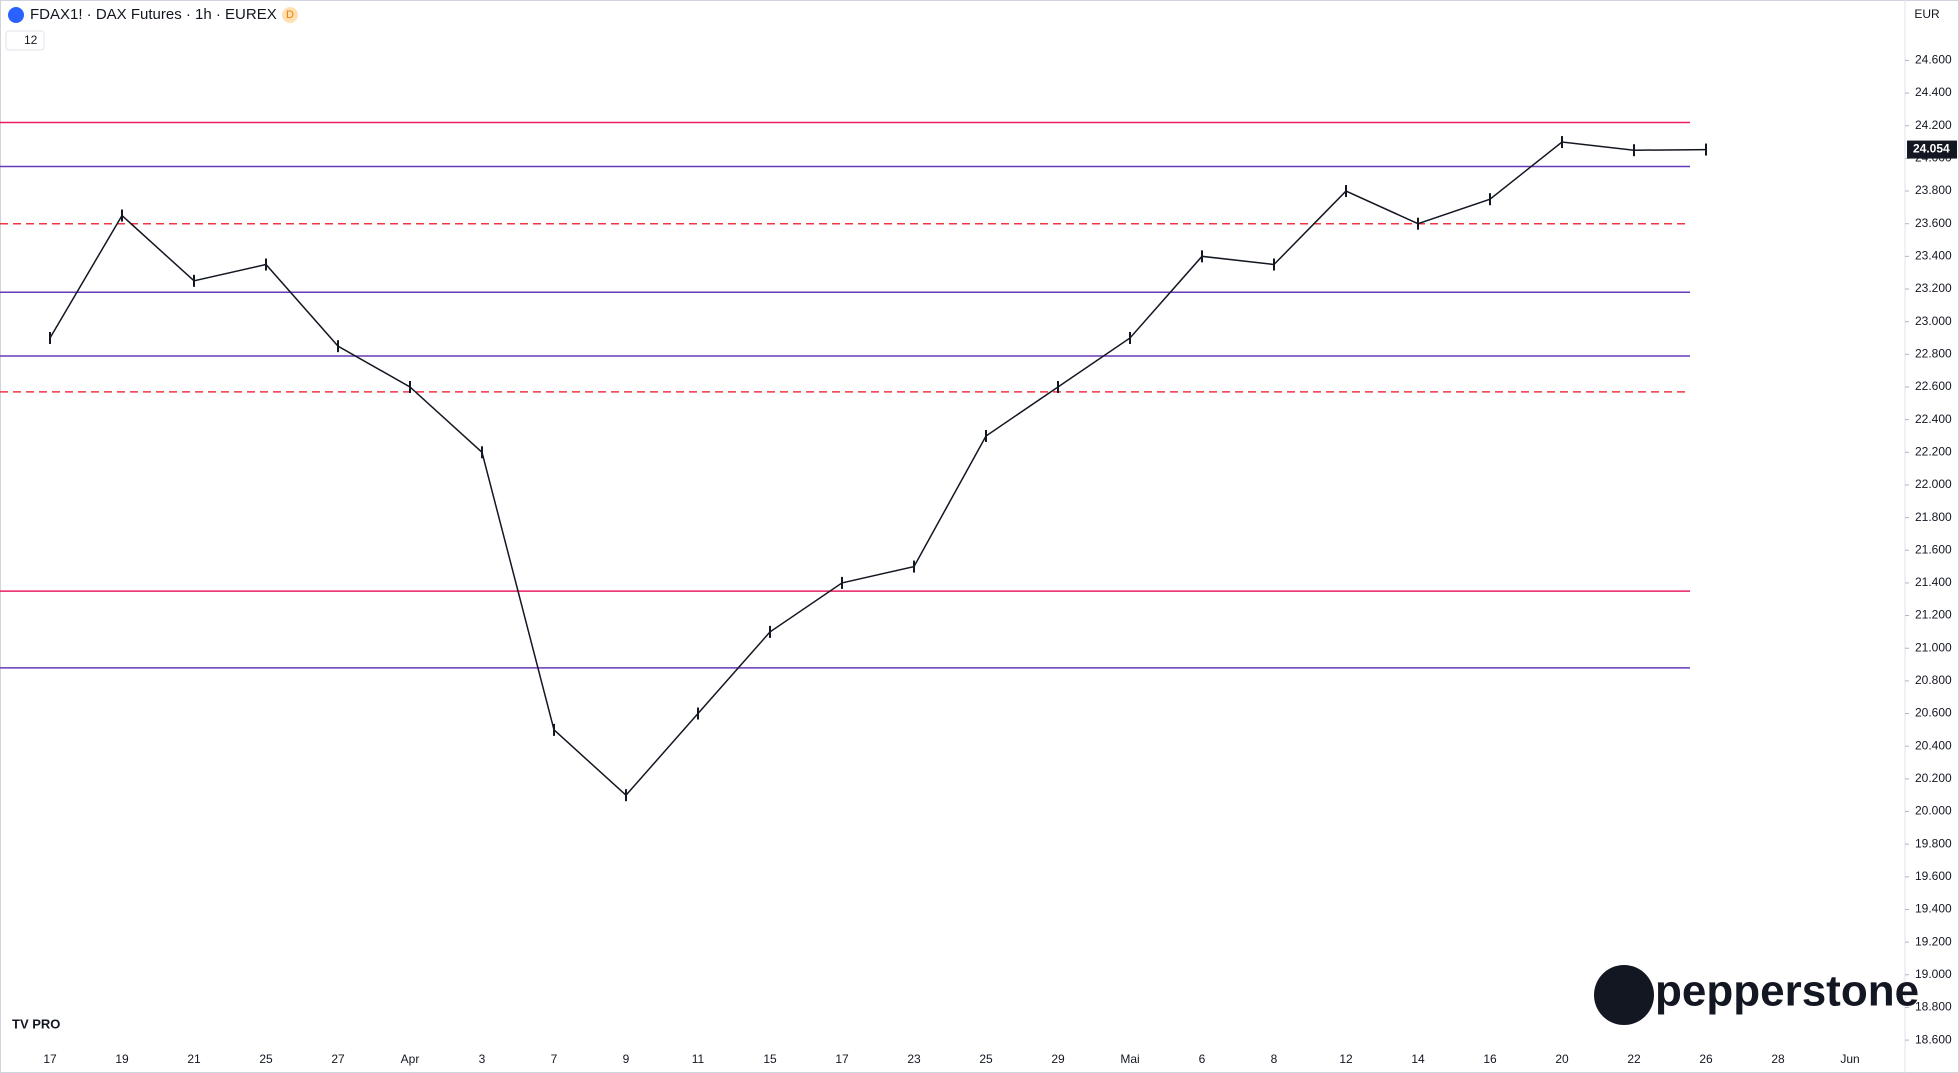 The image size is (1959, 1073). What do you see at coordinates (626, 1059) in the screenshot?
I see `x-tick-label: 9` at bounding box center [626, 1059].